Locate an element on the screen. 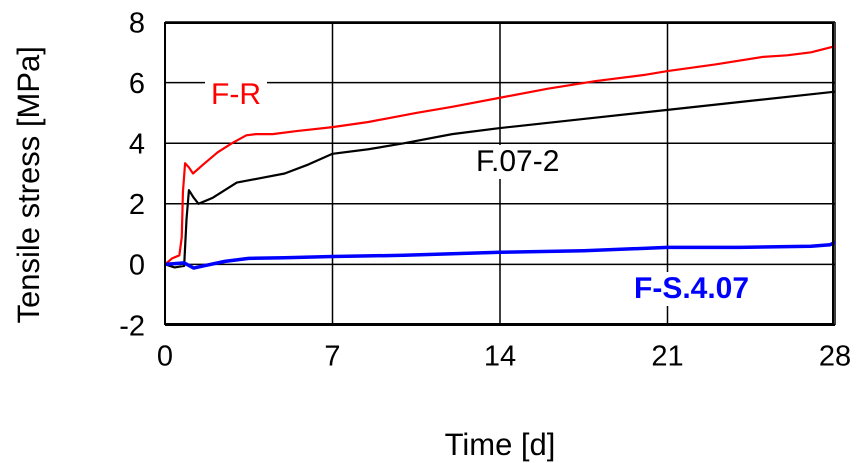 This screenshot has width=862, height=463. series-label: F-R is located at coordinates (236, 95).